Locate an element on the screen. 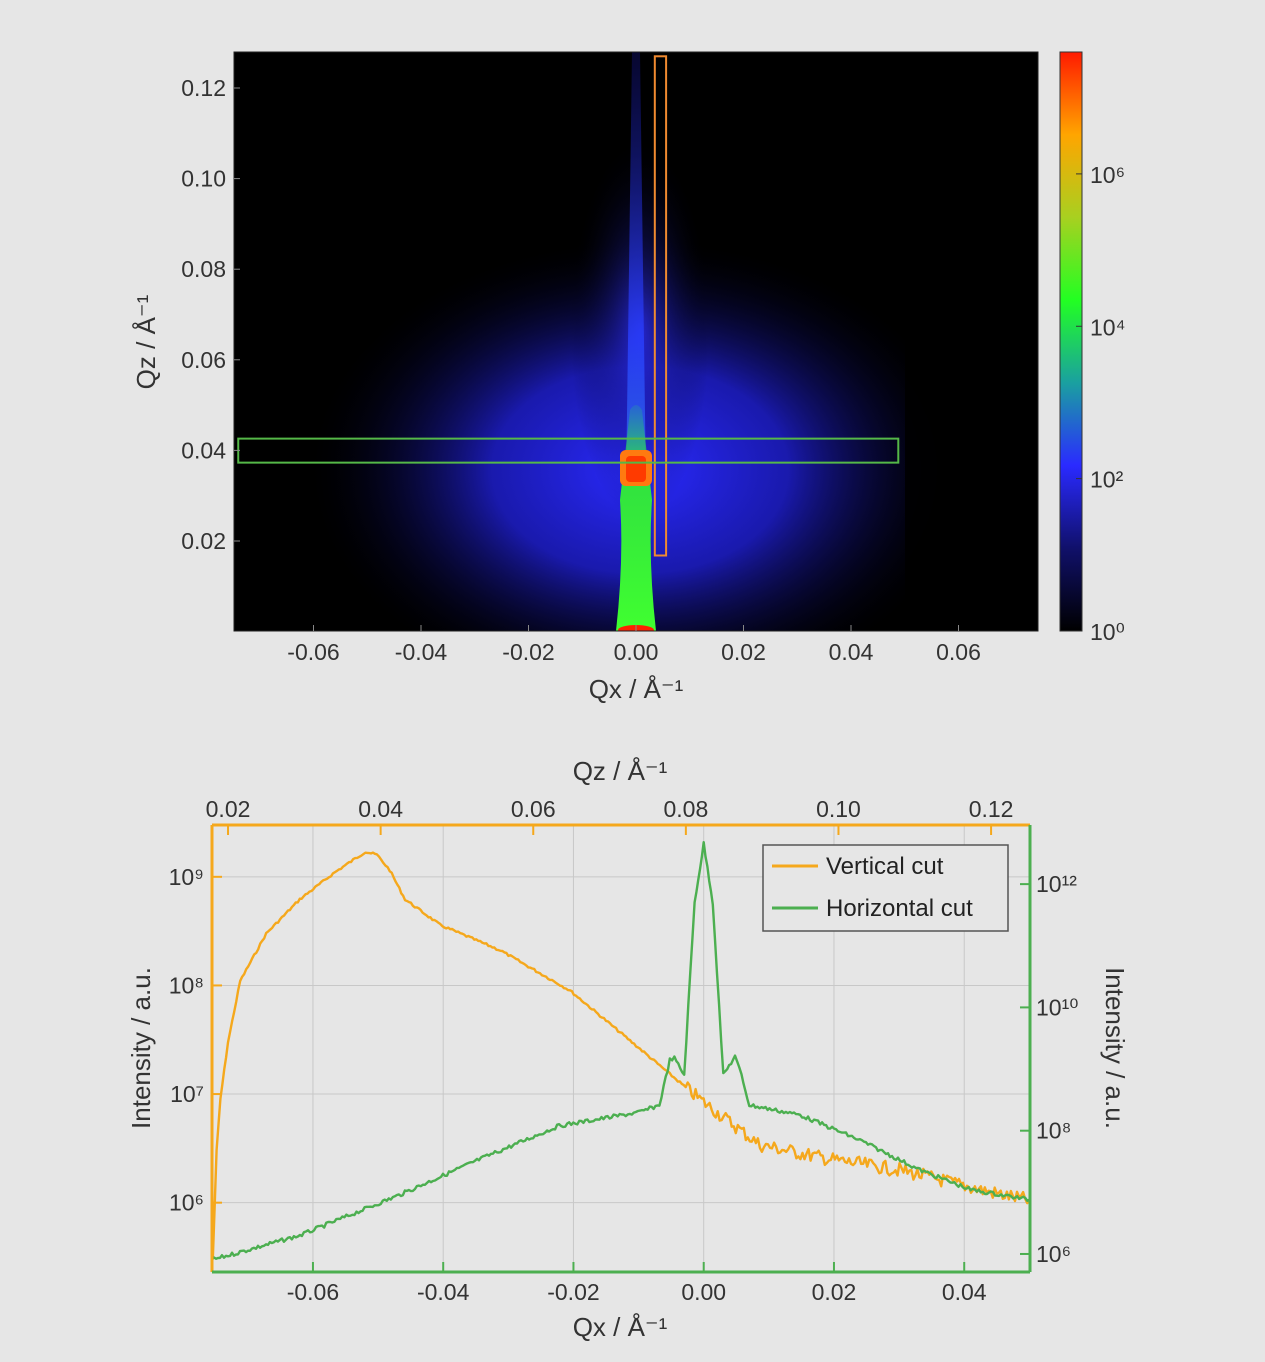  right-y-tick-label: 10¹² is located at coordinates (1056, 884).